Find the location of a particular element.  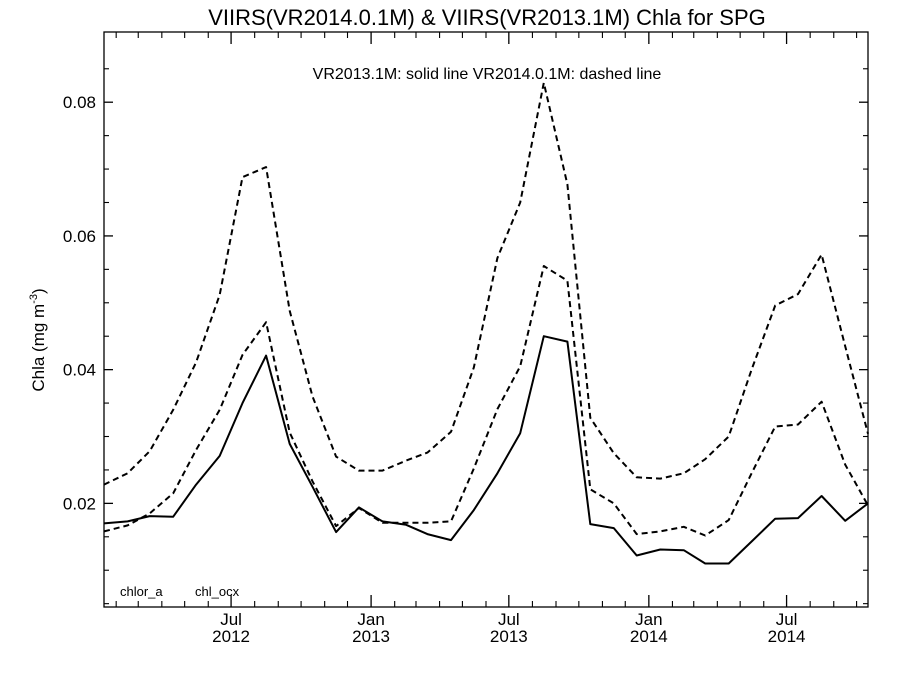

legend-label-chlor-a: chlor_a is located at coordinates (141, 591).